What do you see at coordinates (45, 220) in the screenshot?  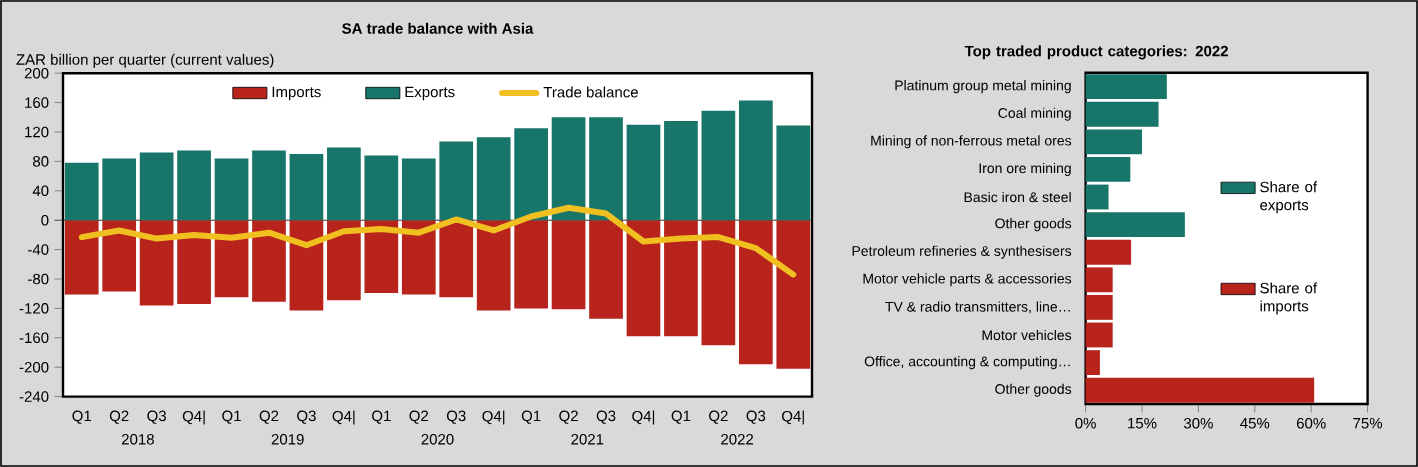 I see `y-tick-label: 0` at bounding box center [45, 220].